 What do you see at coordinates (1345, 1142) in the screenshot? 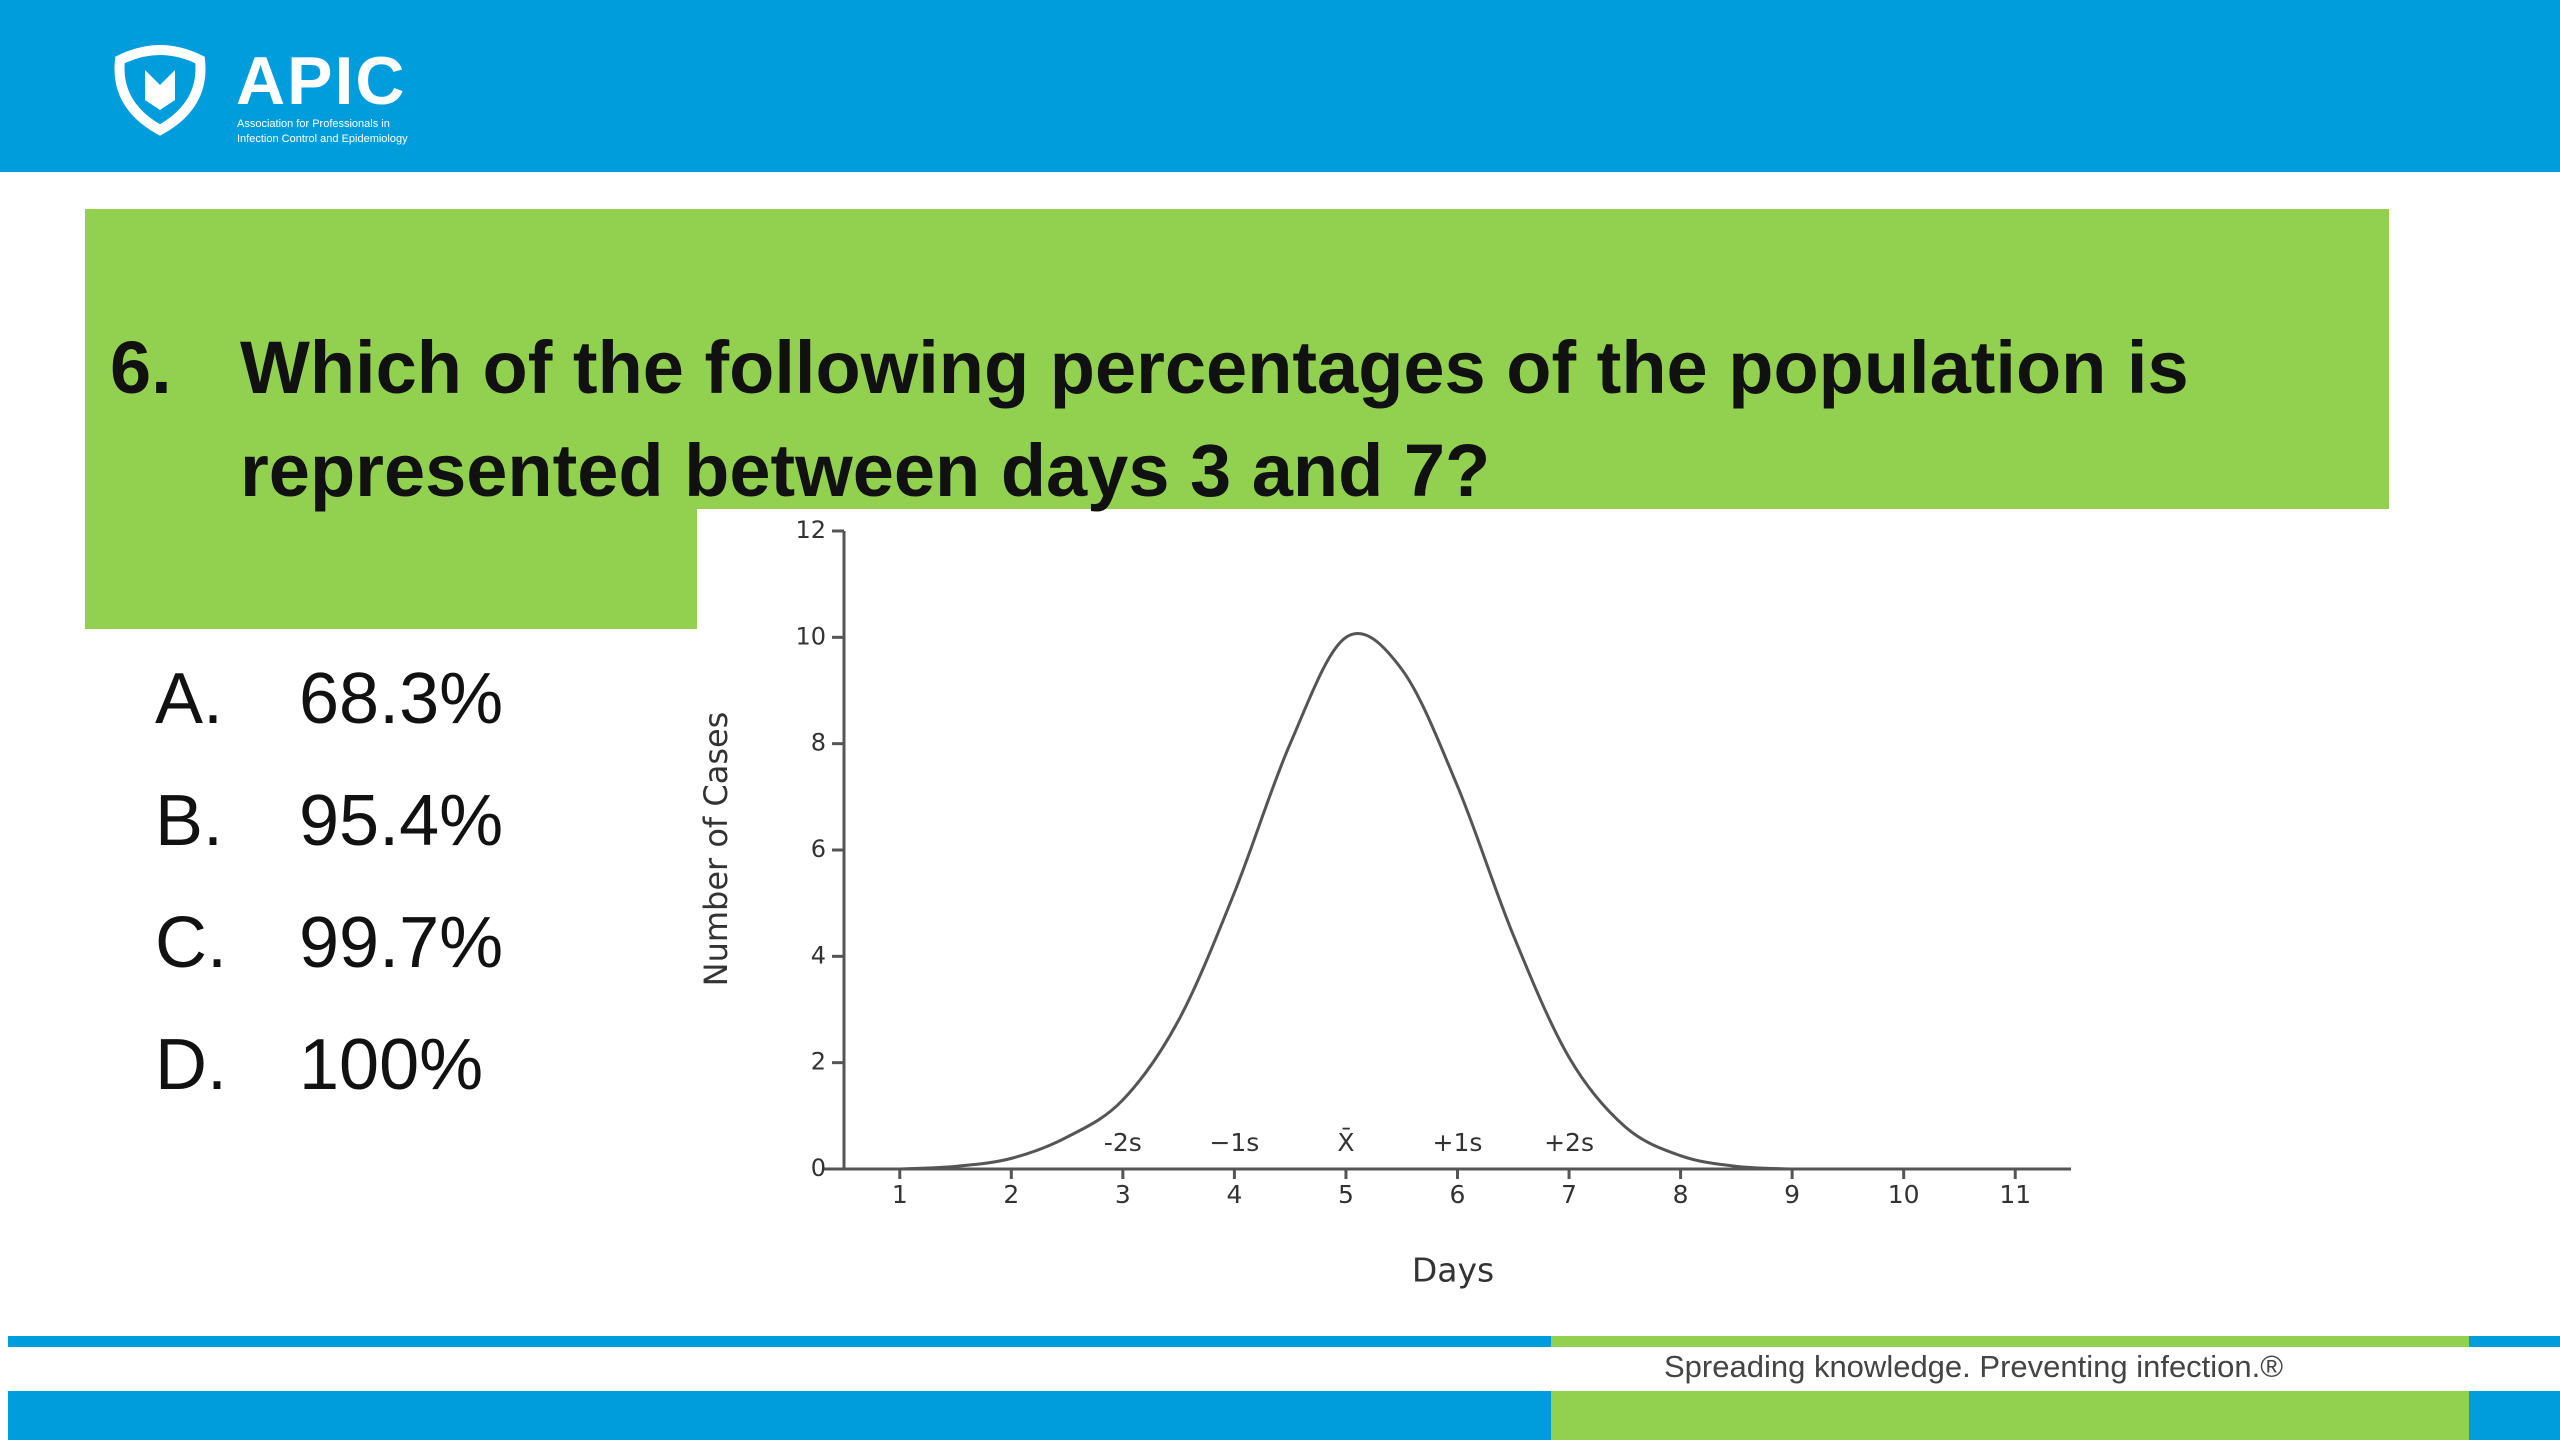
I see `annotation: X̄` at bounding box center [1345, 1142].